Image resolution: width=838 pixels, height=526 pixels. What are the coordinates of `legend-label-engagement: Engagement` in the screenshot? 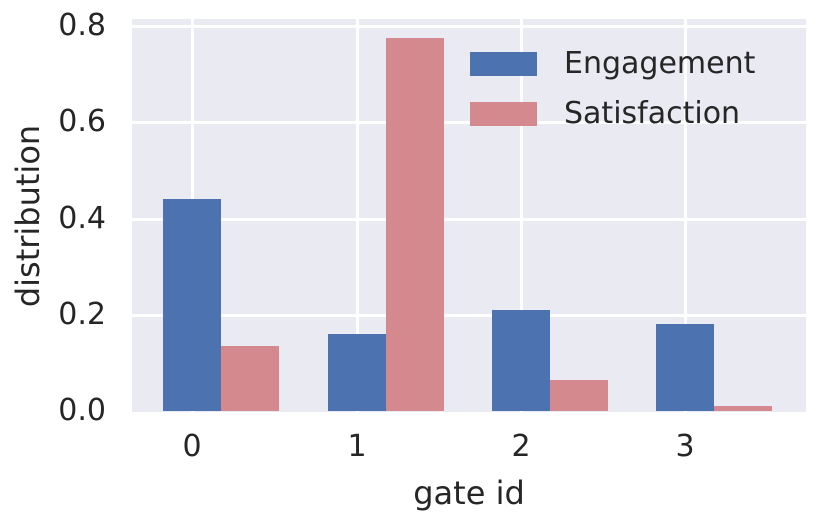 It's located at (660, 63).